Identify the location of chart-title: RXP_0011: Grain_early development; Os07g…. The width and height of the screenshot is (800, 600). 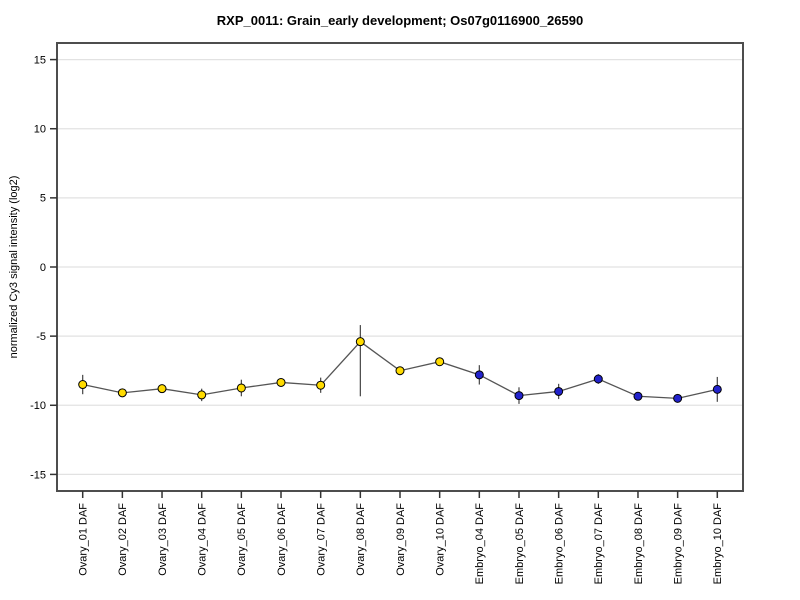
(400, 20).